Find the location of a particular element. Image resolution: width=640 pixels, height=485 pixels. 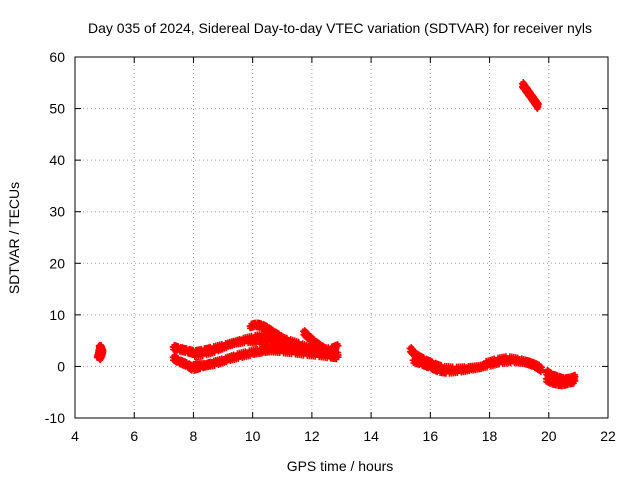

x-tick-label: 10 is located at coordinates (253, 436).